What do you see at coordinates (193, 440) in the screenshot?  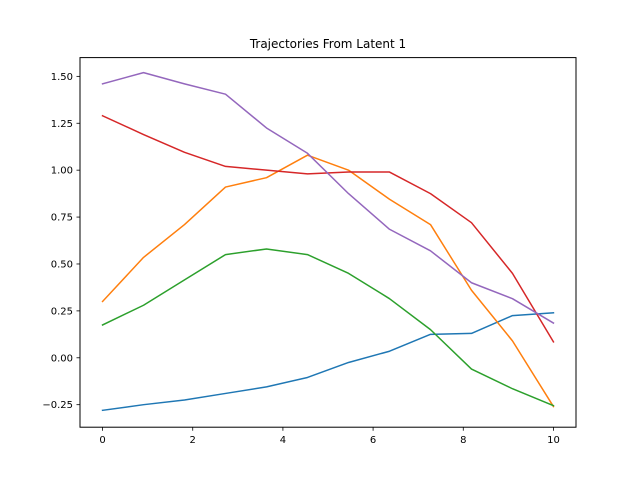 I see `x-tick-label: 2` at bounding box center [193, 440].